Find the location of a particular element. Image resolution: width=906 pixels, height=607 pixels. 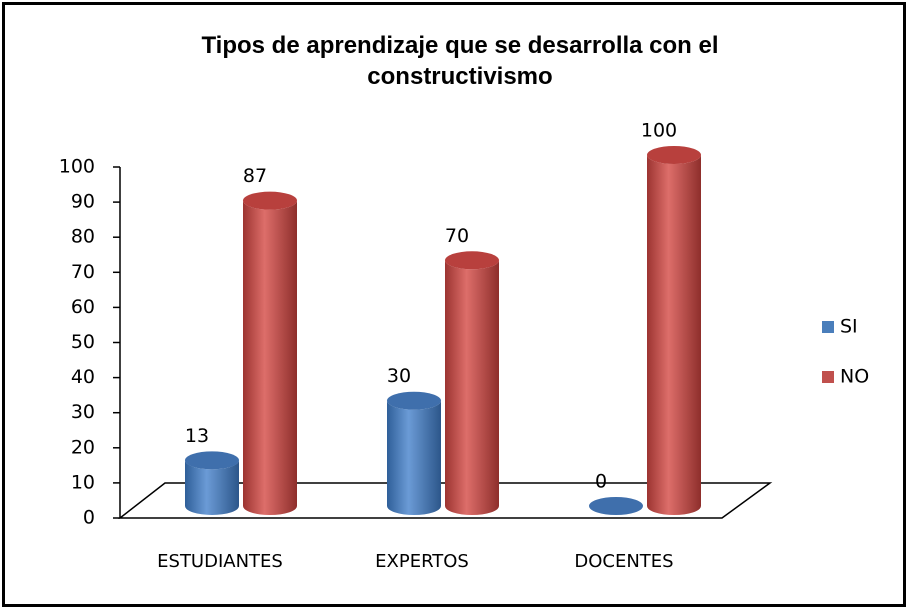

y-tick-label: 40 is located at coordinates (83, 377).